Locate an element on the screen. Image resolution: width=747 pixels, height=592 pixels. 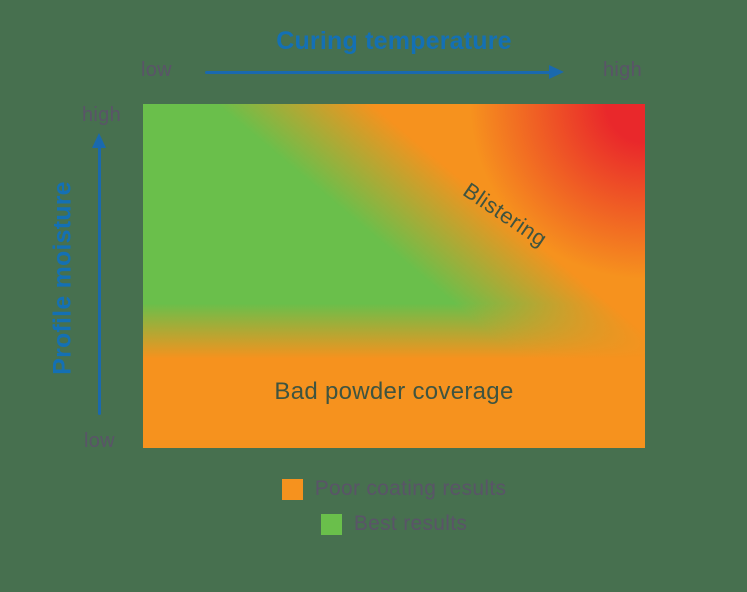
legend: Poor coating results Best results is located at coordinates (394, 506).